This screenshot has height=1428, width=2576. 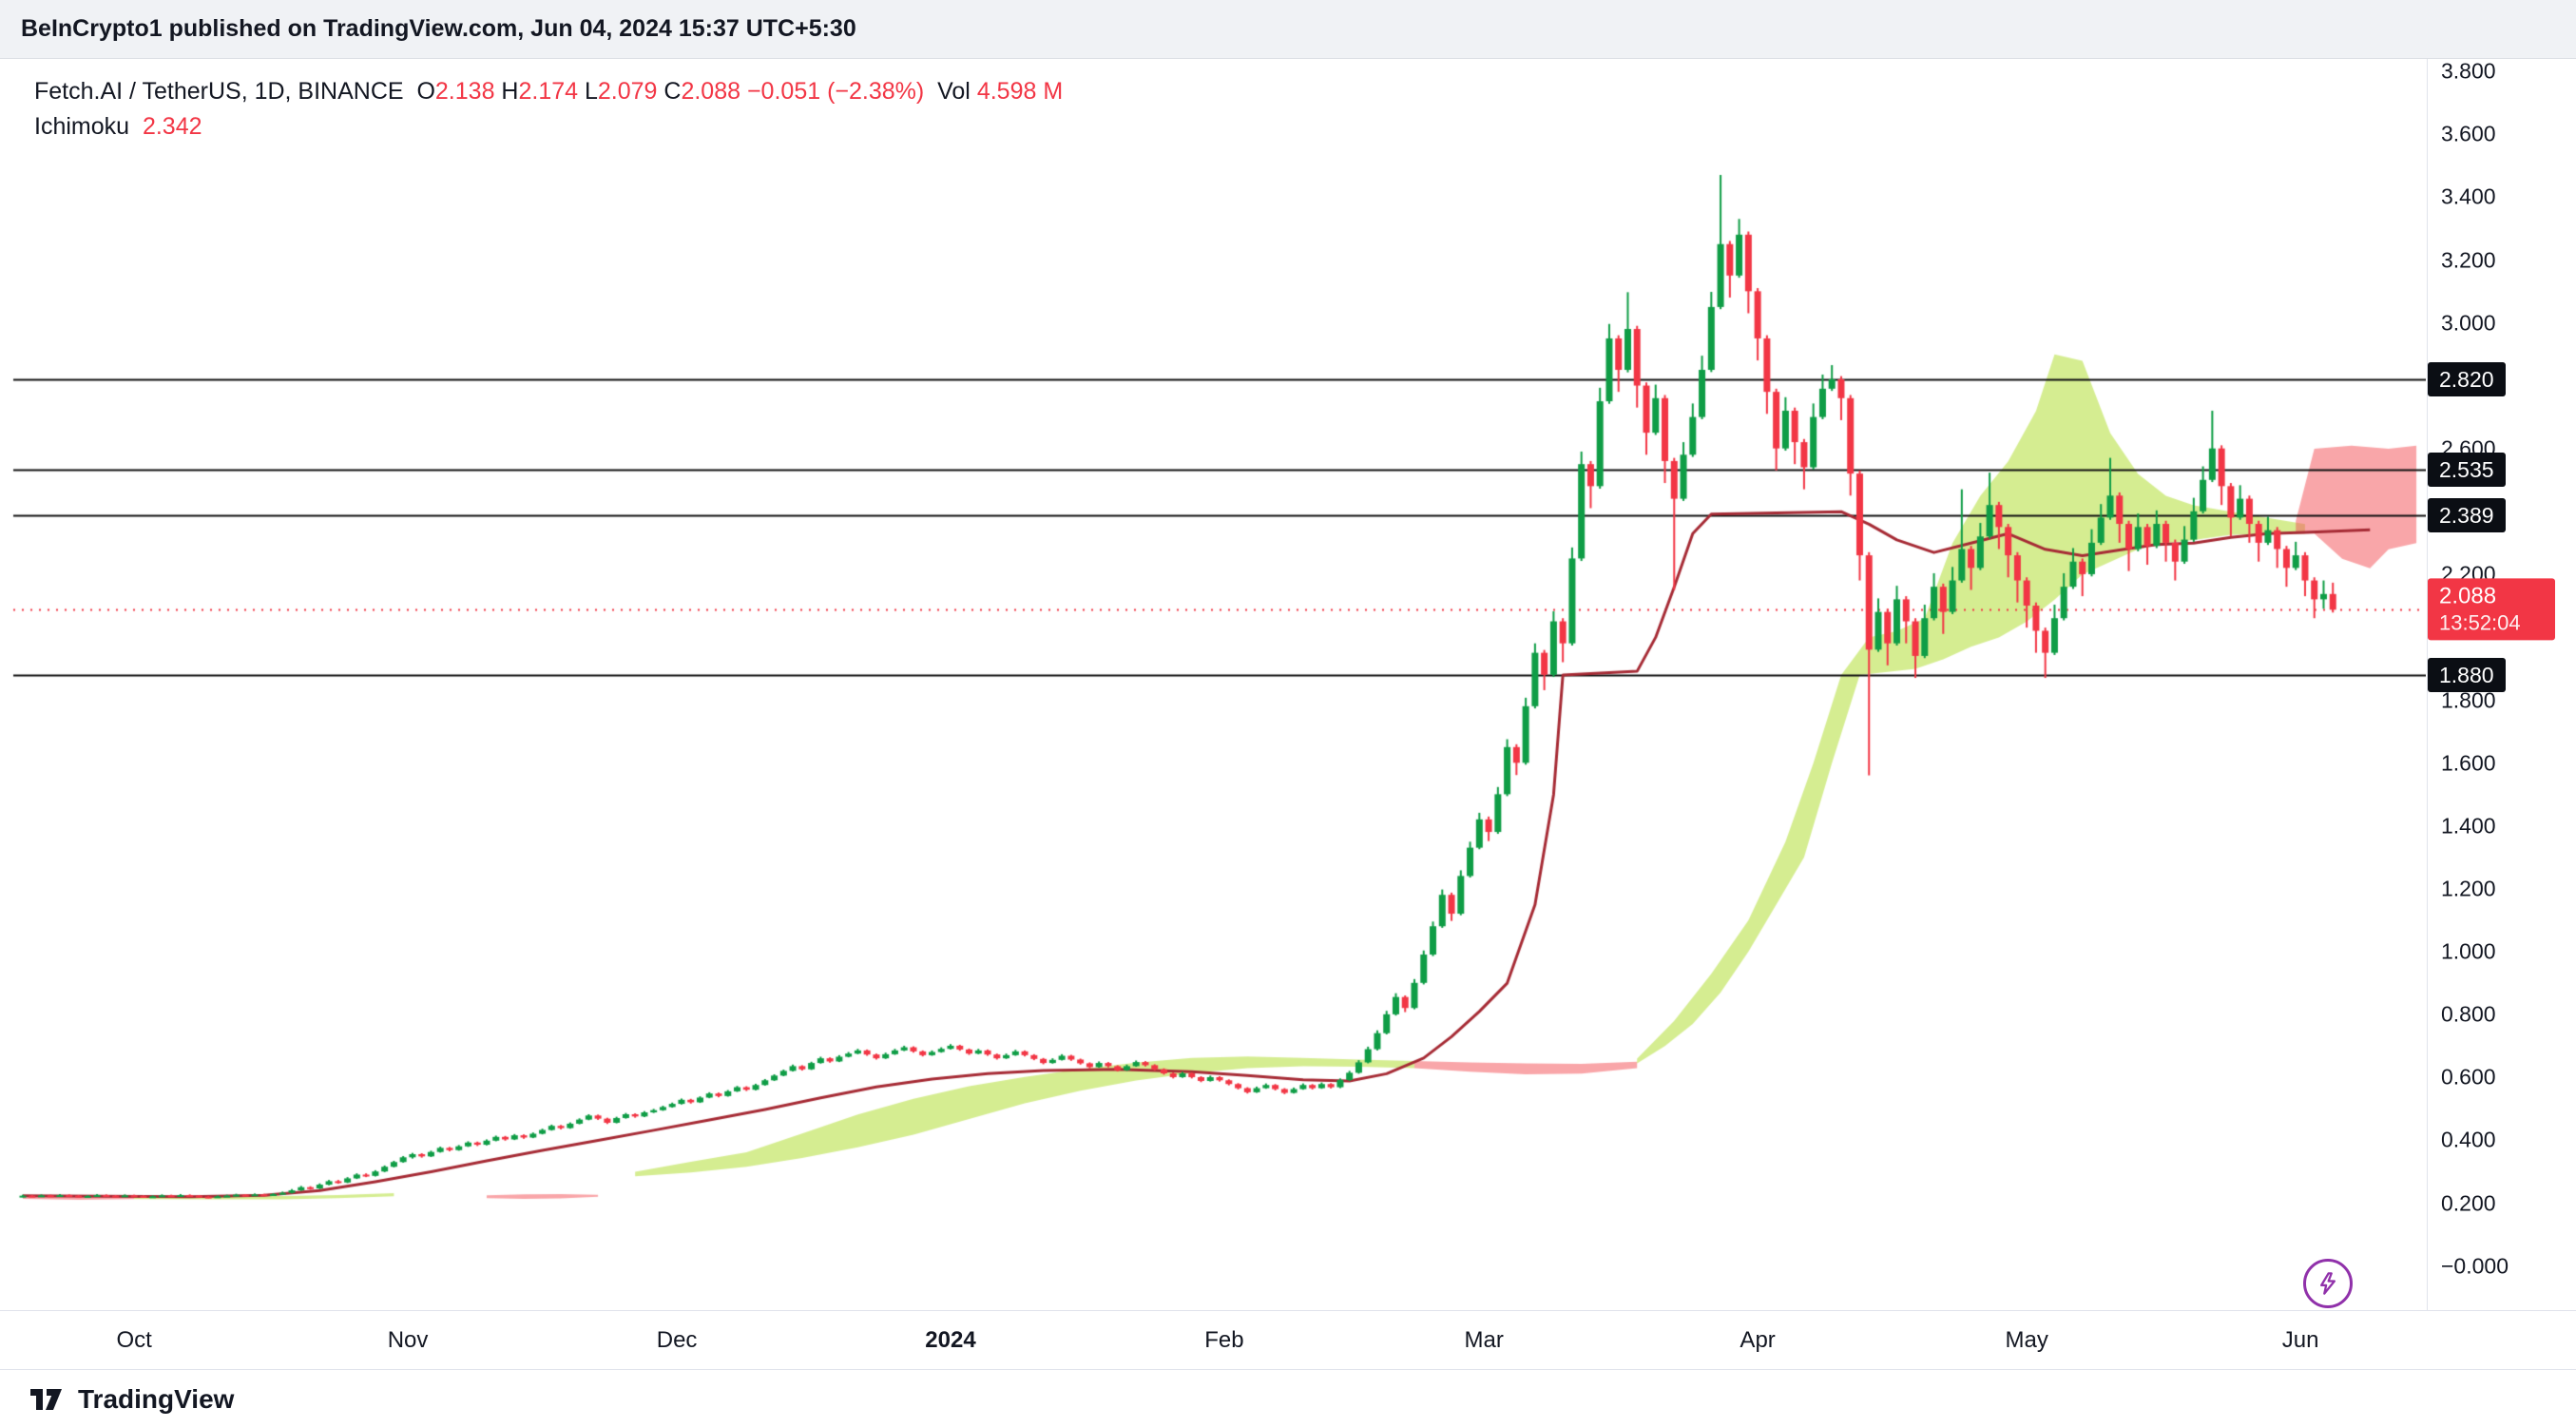 I want to click on time-tick-Nov: Nov, so click(x=408, y=1340).